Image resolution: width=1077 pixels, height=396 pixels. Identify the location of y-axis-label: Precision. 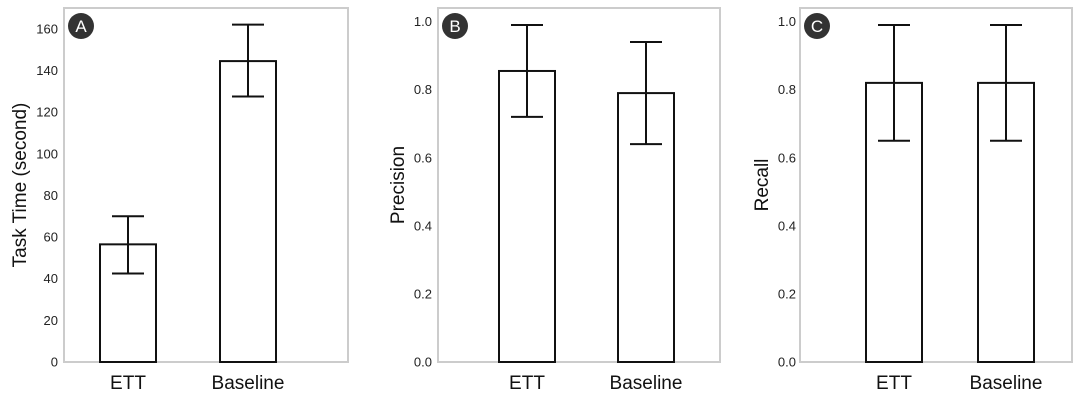
(398, 185).